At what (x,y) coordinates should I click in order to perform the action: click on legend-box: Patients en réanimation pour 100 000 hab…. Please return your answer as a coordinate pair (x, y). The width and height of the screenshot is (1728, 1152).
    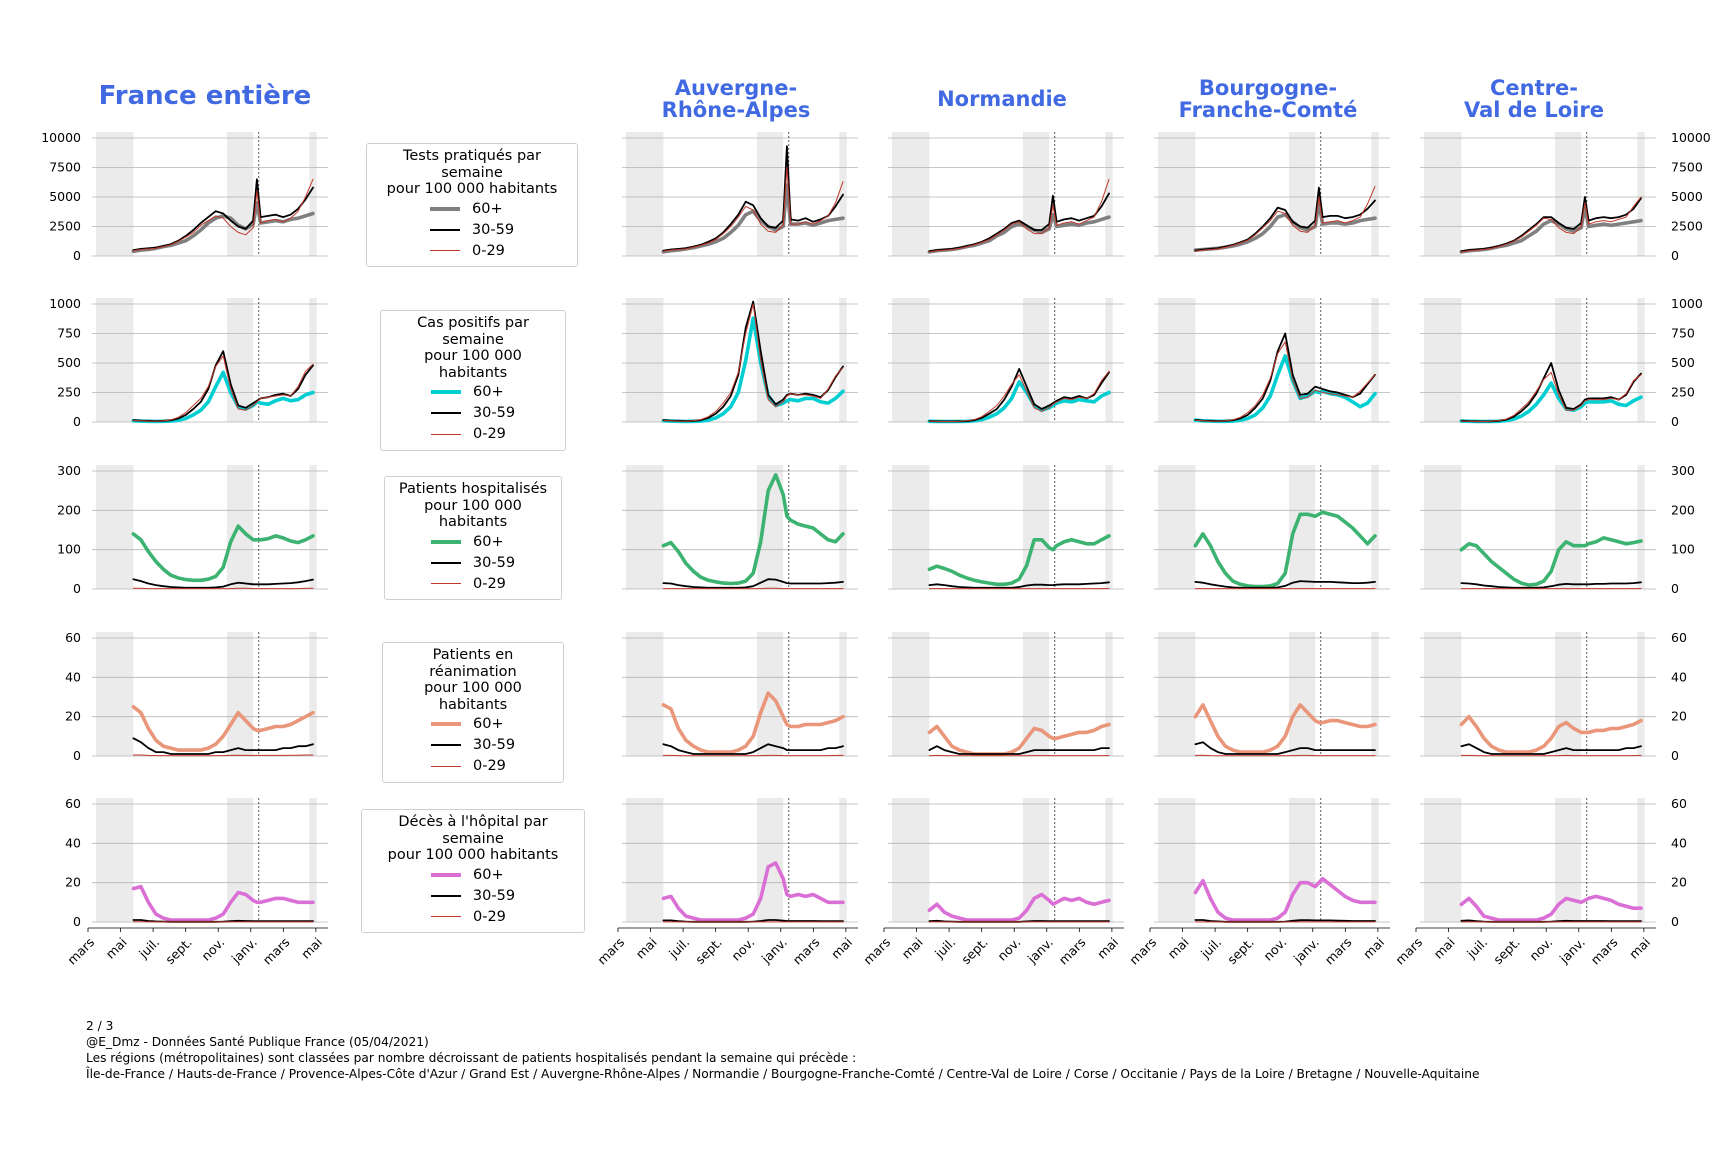
    Looking at the image, I should click on (473, 712).